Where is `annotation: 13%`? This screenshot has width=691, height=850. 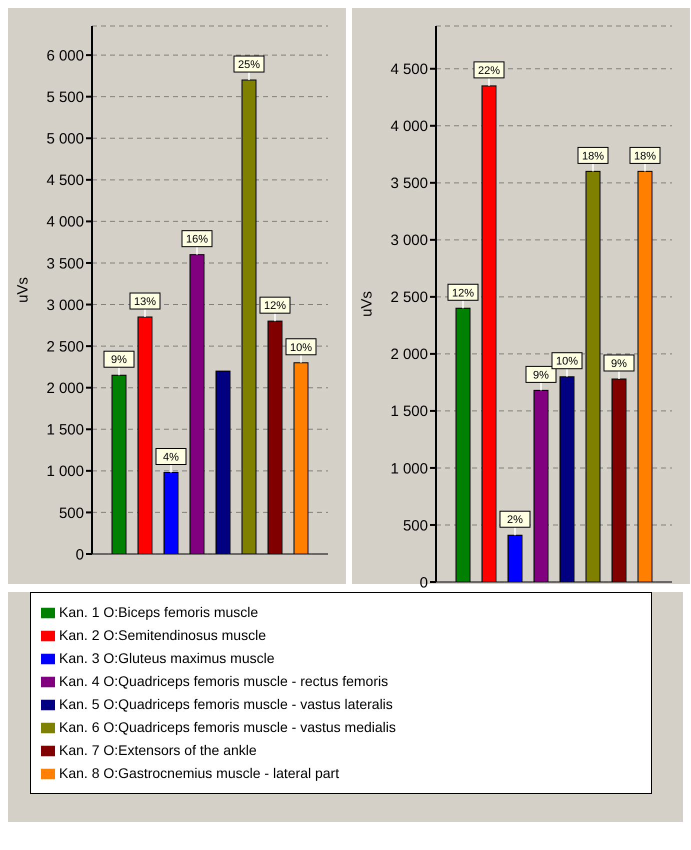
annotation: 13% is located at coordinates (145, 302).